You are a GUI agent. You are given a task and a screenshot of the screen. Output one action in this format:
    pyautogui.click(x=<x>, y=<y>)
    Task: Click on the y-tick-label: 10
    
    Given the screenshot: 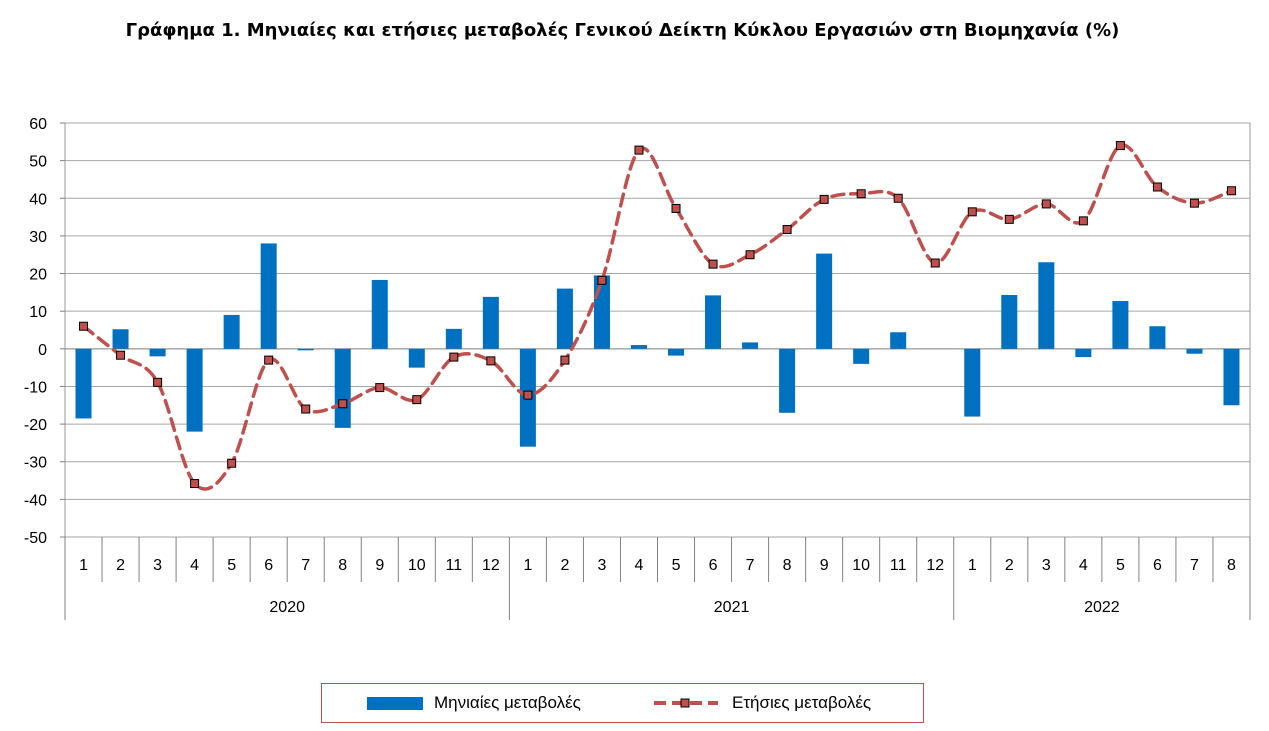 What is the action you would take?
    pyautogui.click(x=38, y=312)
    